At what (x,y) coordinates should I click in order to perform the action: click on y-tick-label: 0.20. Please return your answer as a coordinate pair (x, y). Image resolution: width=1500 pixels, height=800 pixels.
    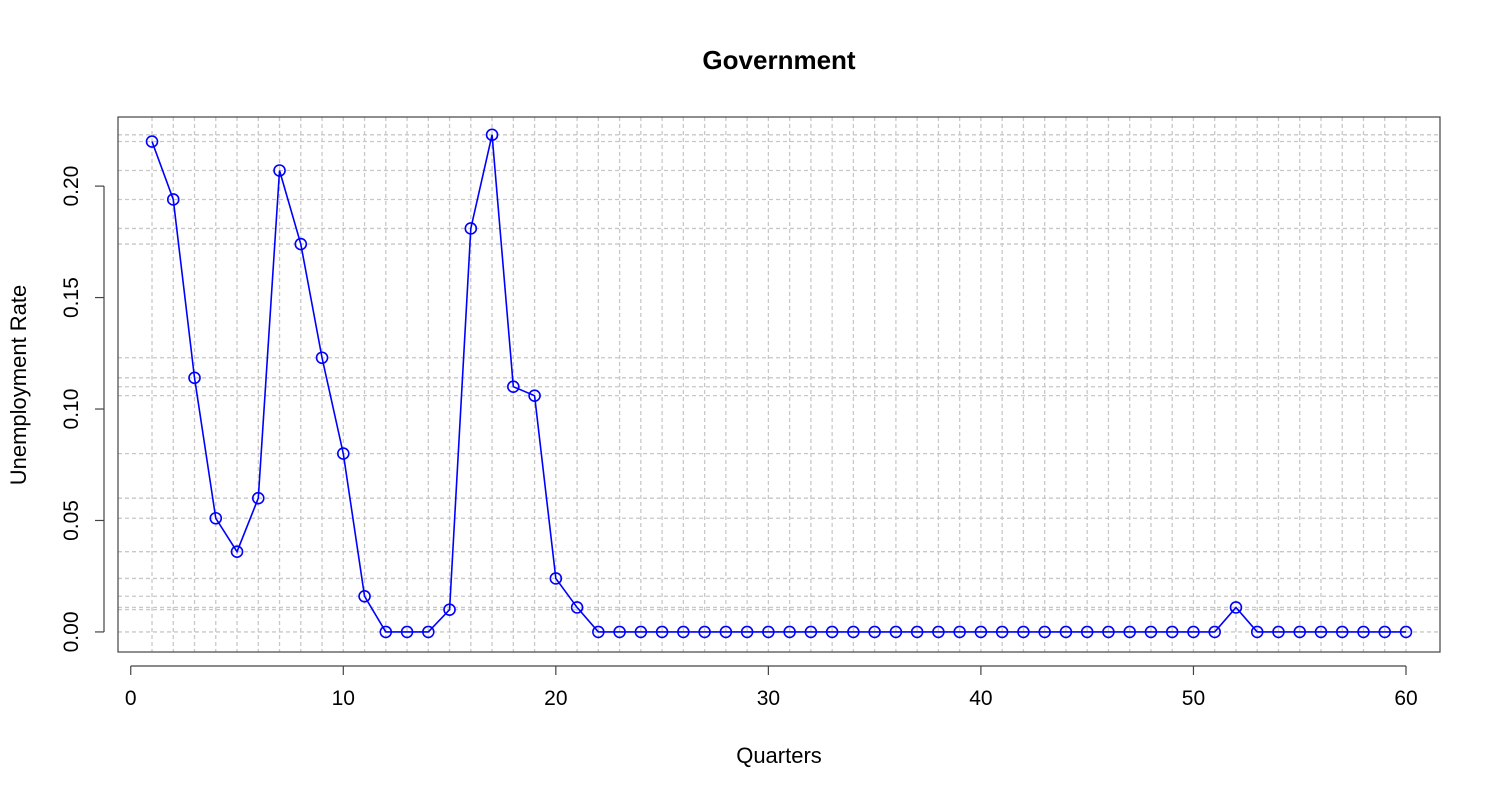
    Looking at the image, I should click on (71, 186).